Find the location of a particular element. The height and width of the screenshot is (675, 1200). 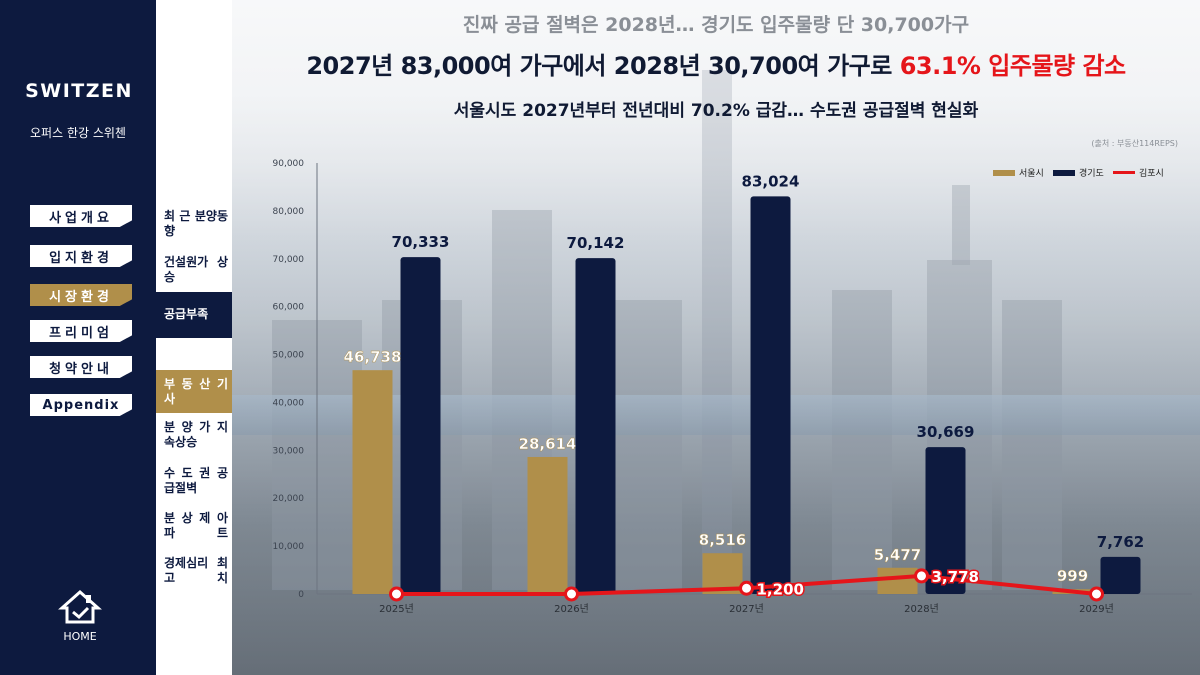

nav-item-appendix: Appendix is located at coordinates (81, 405).